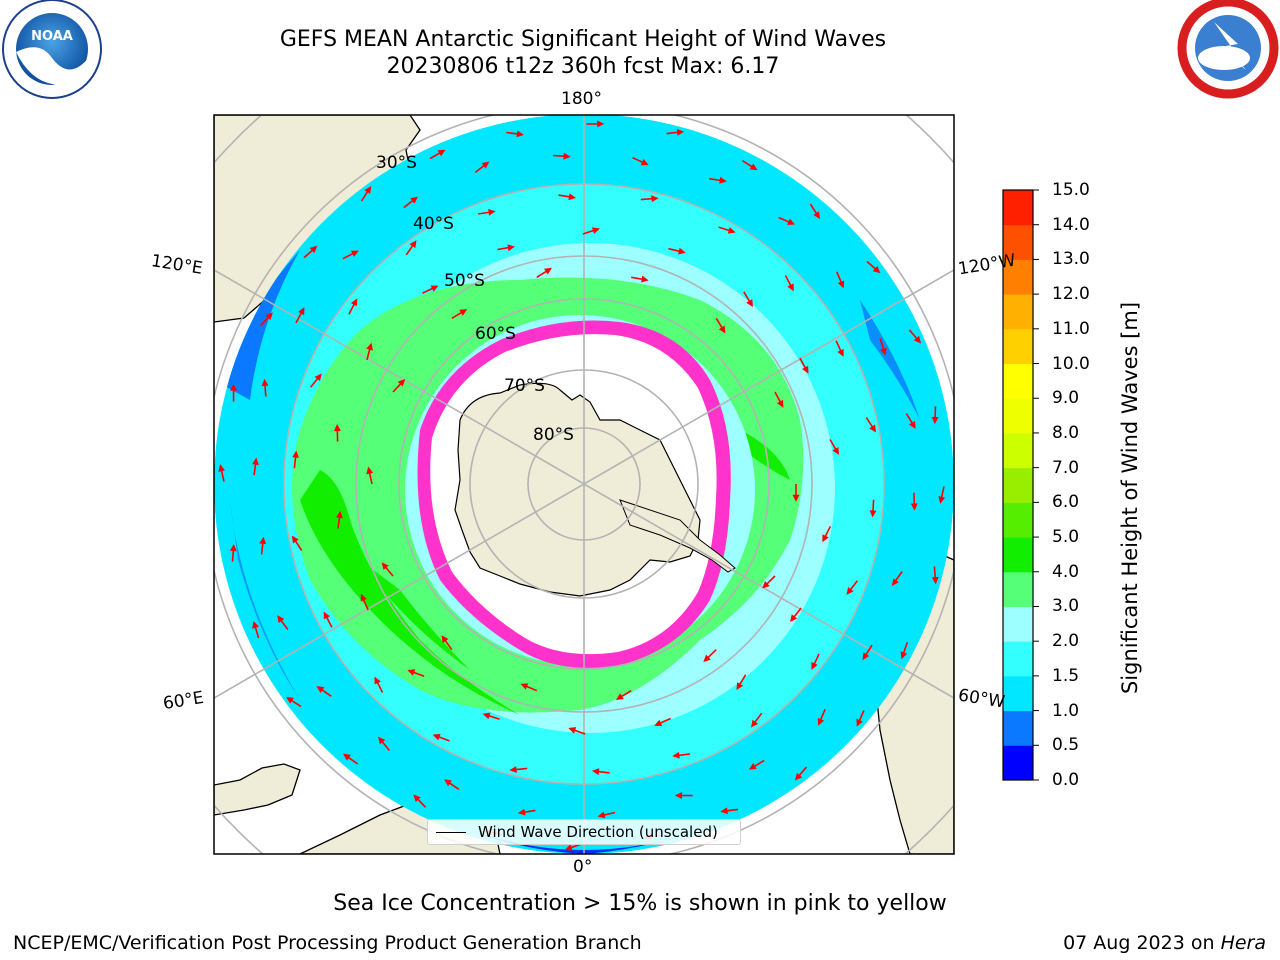 The image size is (1280, 960). What do you see at coordinates (1071, 190) in the screenshot?
I see `colorbar-tick-label: 15.0` at bounding box center [1071, 190].